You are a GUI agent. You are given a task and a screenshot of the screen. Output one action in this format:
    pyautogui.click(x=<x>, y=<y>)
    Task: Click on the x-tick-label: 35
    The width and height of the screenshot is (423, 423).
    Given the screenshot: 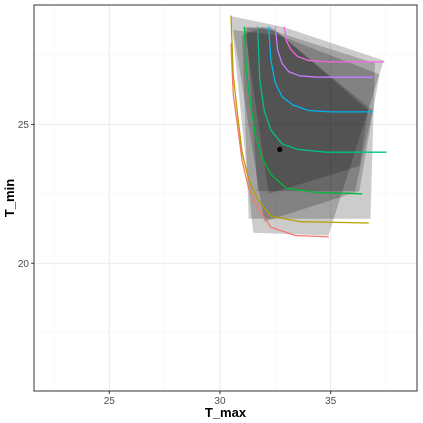 What is the action you would take?
    pyautogui.click(x=331, y=401)
    